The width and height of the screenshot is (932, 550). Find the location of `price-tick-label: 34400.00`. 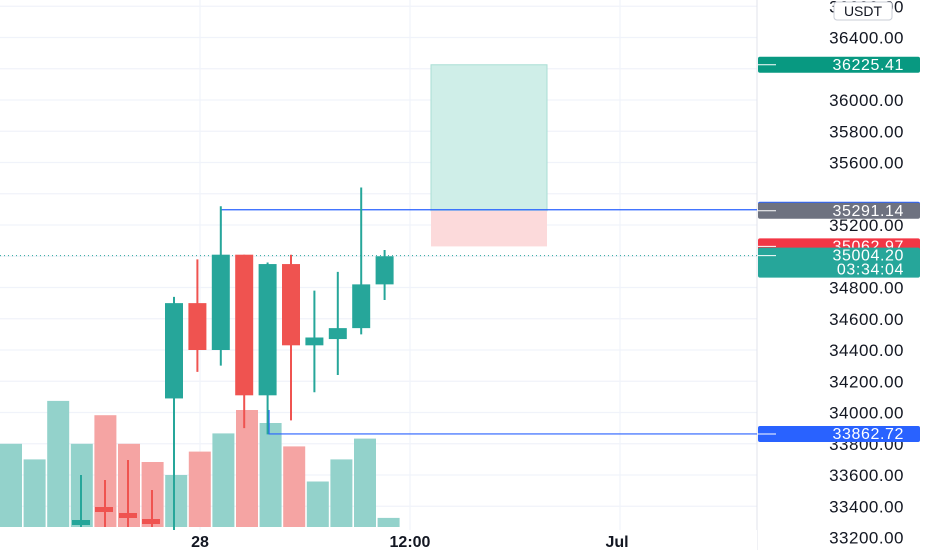

price-tick-label: 34400.00 is located at coordinates (866, 350).